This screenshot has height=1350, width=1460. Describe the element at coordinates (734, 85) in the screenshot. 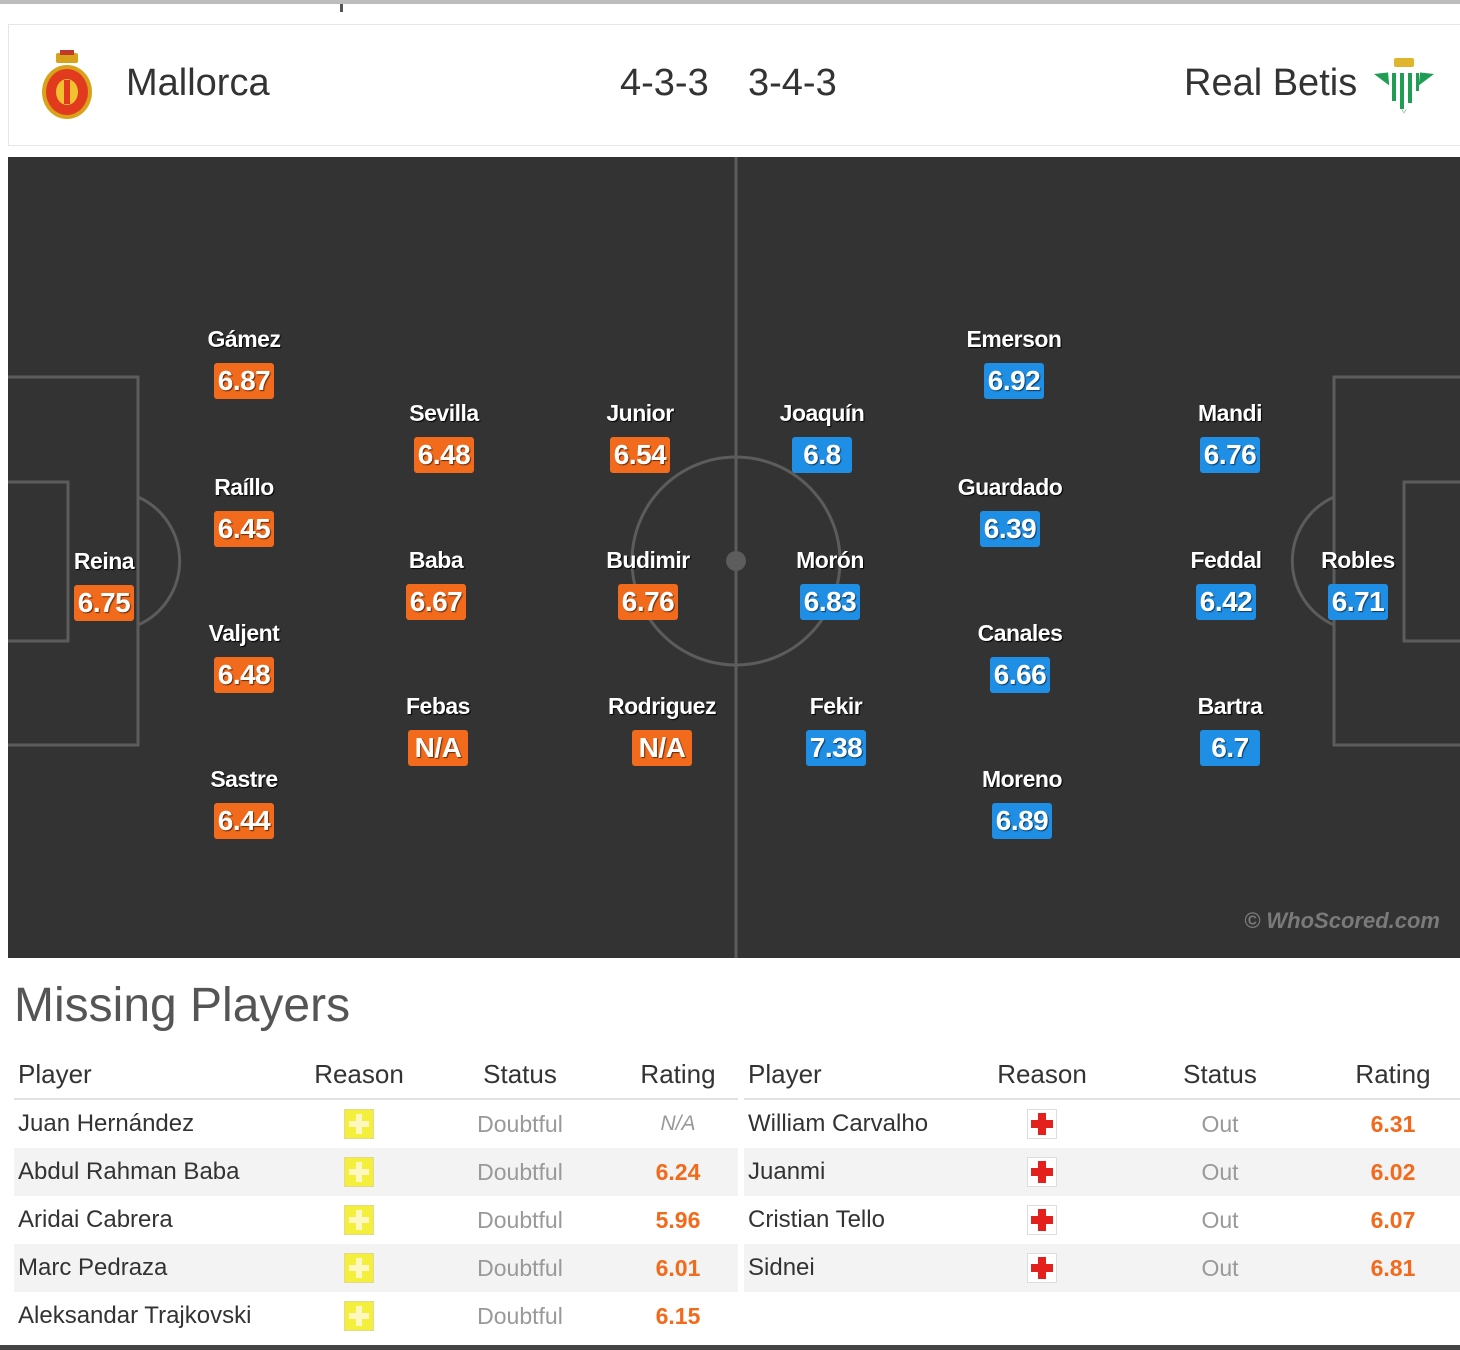

I see `match-header` at that location.